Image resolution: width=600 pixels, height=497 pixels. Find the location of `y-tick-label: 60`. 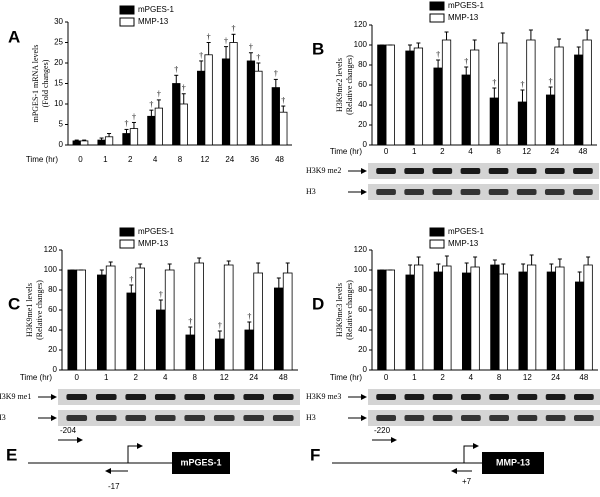

y-tick-label: 60 is located at coordinates (362, 84).